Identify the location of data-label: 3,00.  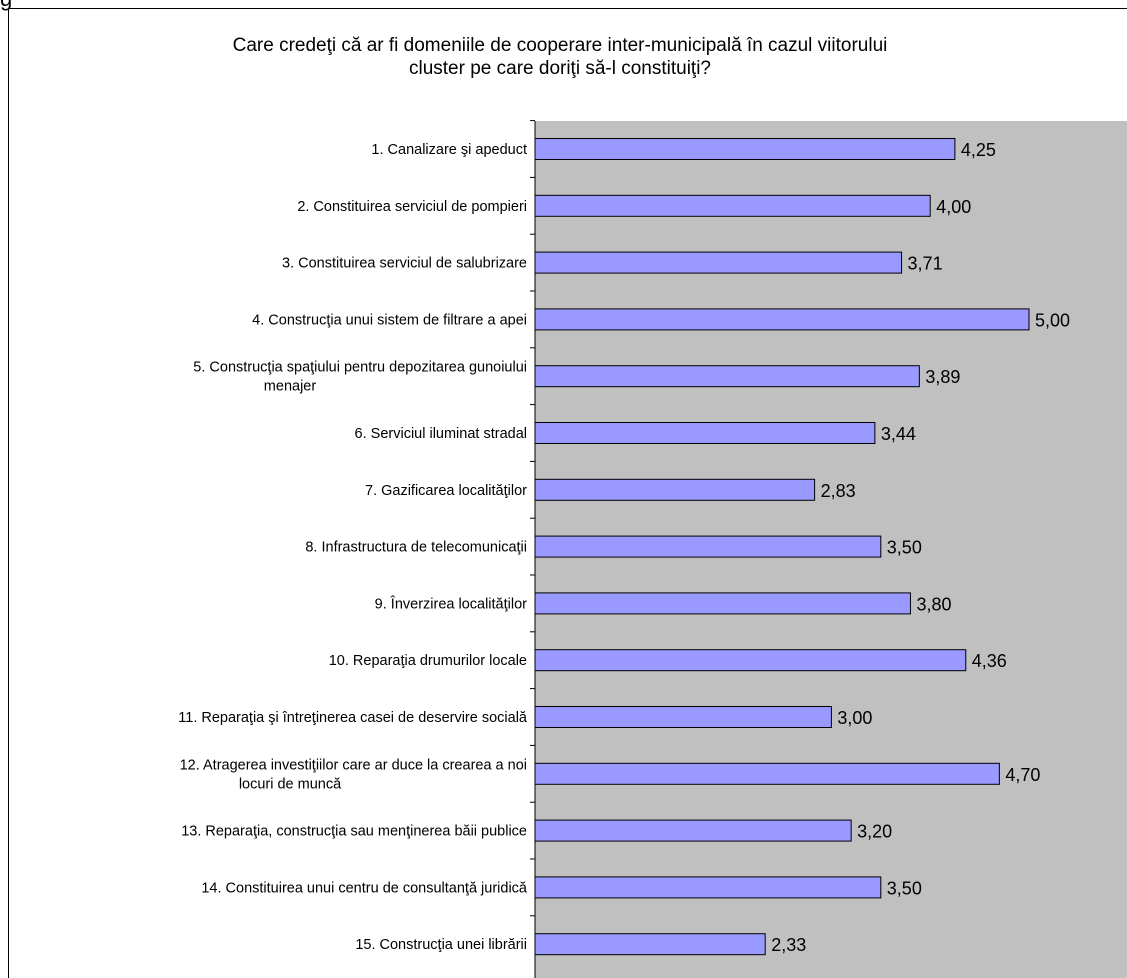
(854, 718).